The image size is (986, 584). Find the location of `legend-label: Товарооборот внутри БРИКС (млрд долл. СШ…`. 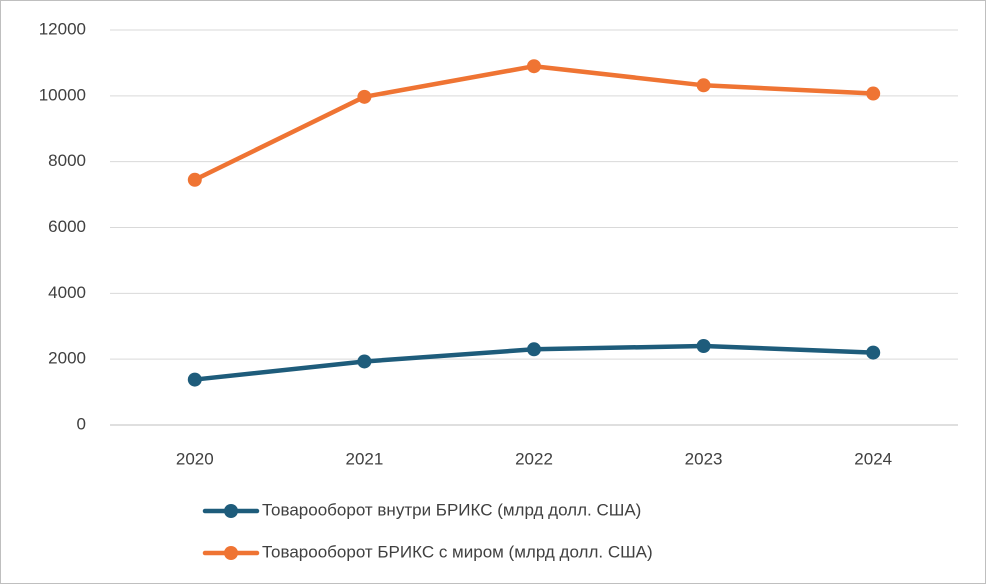

legend-label: Товарооборот внутри БРИКС (млрд долл. СШ… is located at coordinates (451, 509).